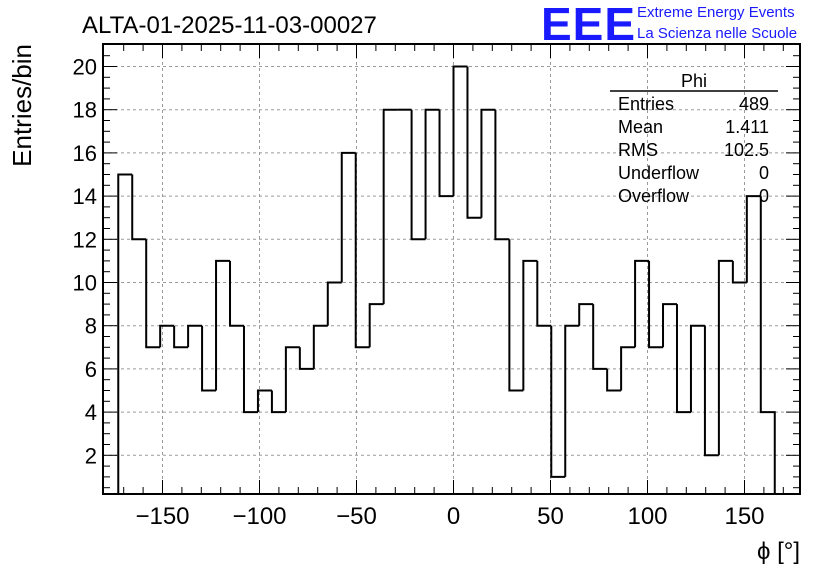  What do you see at coordinates (356, 516) in the screenshot?
I see `x-tick-label-2: −50` at bounding box center [356, 516].